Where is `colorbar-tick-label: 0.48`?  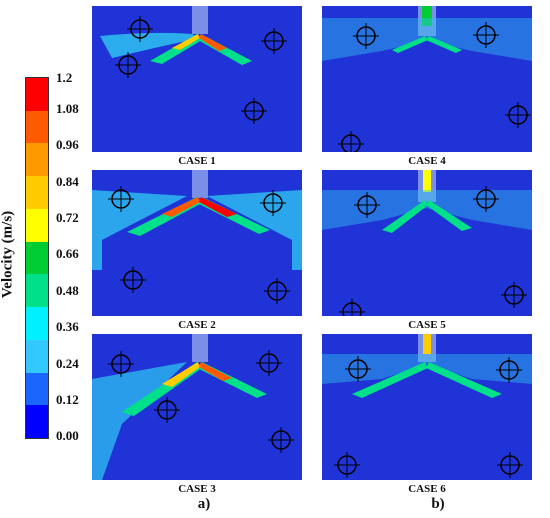 colorbar-tick-label: 0.48 is located at coordinates (67, 290).